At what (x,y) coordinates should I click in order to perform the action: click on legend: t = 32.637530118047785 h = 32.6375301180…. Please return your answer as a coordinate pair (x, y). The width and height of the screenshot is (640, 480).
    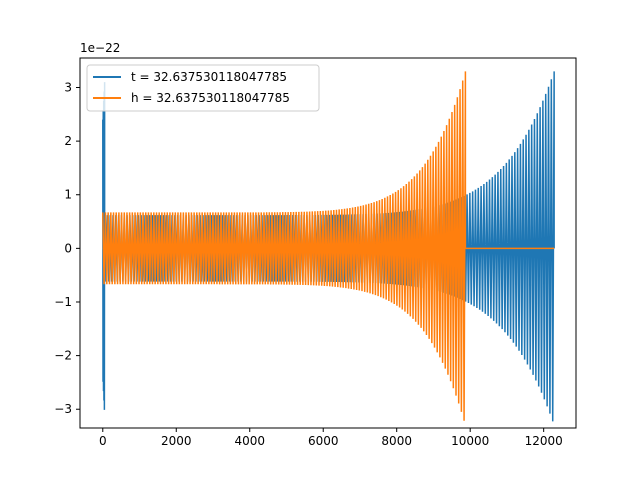
    Looking at the image, I should click on (203, 88).